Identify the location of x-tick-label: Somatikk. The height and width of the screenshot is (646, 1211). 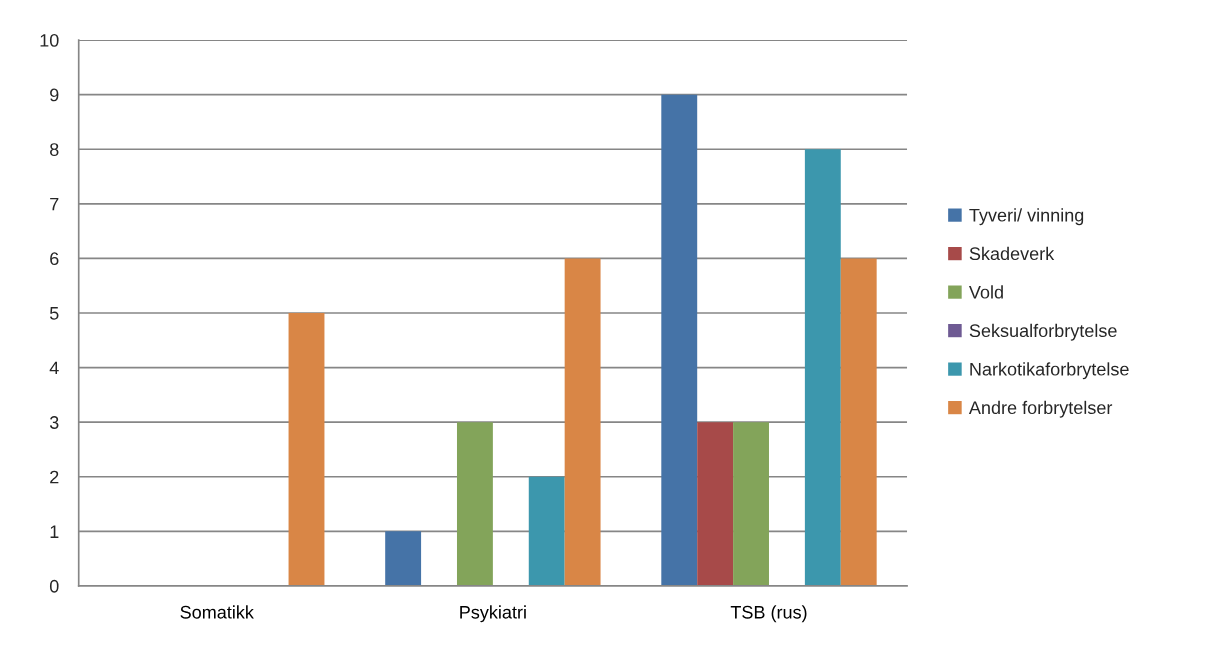
(217, 612).